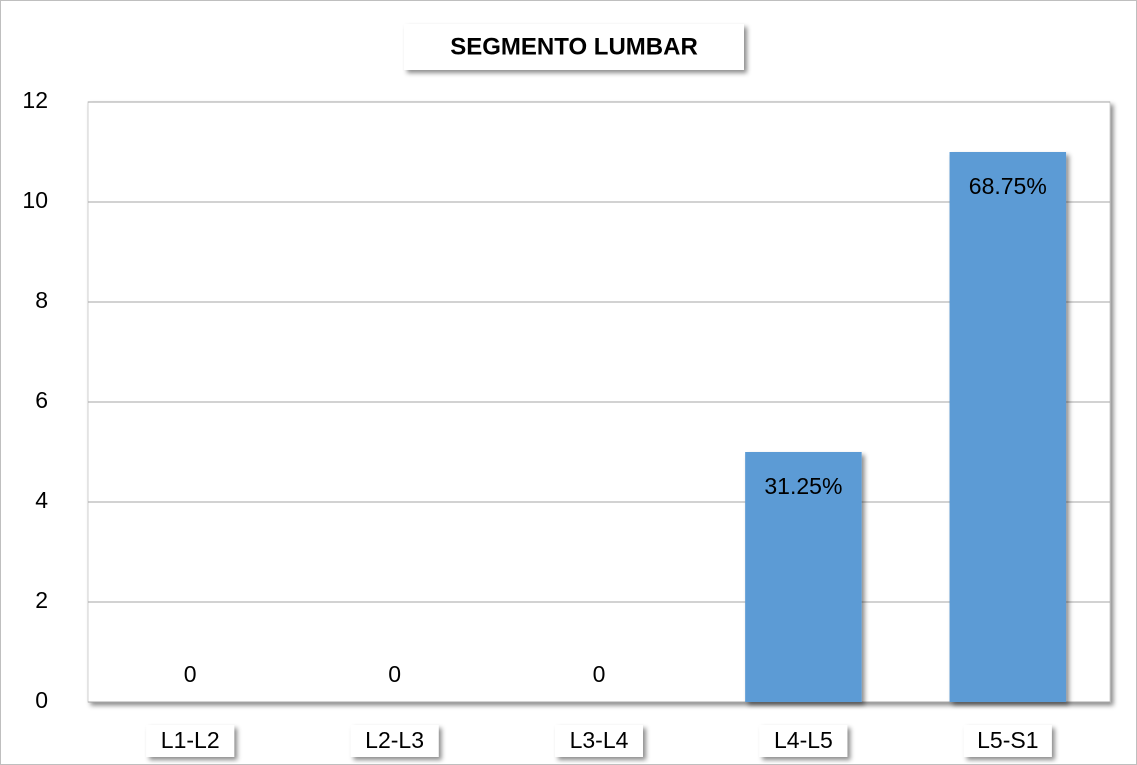 The width and height of the screenshot is (1137, 765). Describe the element at coordinates (35, 200) in the screenshot. I see `y-tick-label: 10` at that location.